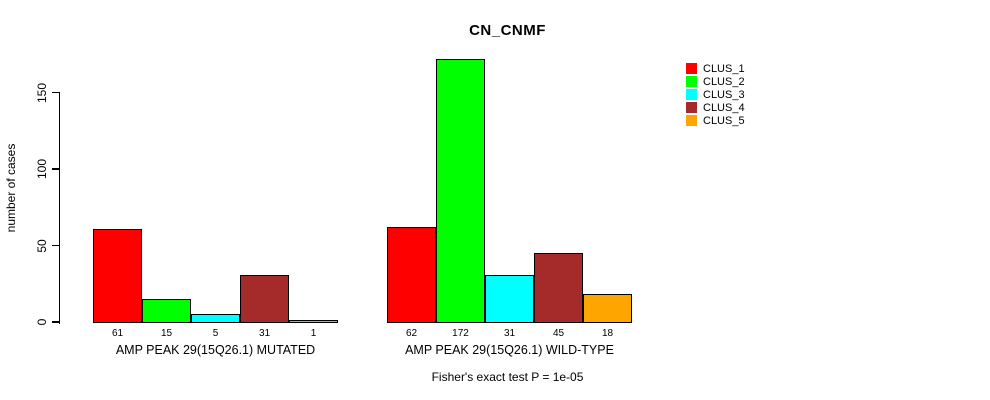  What do you see at coordinates (42, 322) in the screenshot?
I see `y-axis-tick-label: 0` at bounding box center [42, 322].